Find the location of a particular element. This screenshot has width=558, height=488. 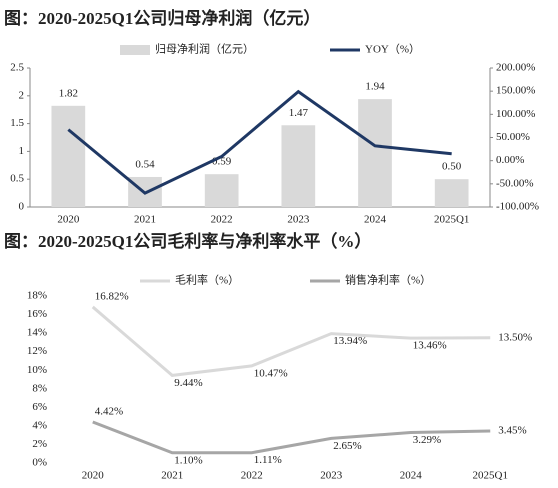

value-label: 1.94 is located at coordinates (375, 87).